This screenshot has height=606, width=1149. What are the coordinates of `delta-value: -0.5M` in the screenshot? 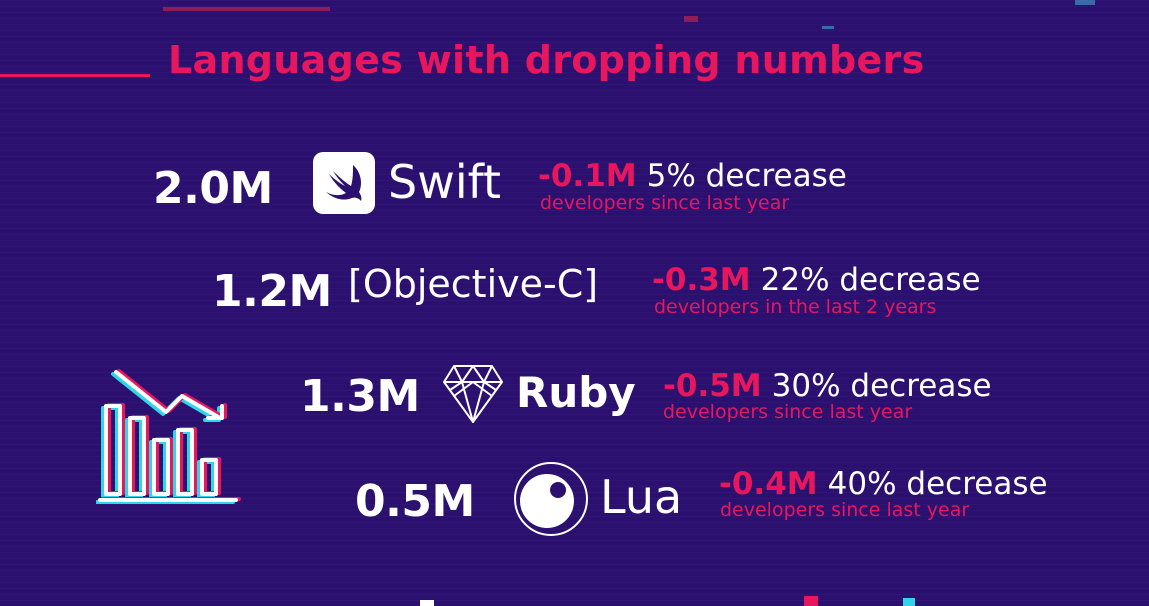 It's located at (712, 386).